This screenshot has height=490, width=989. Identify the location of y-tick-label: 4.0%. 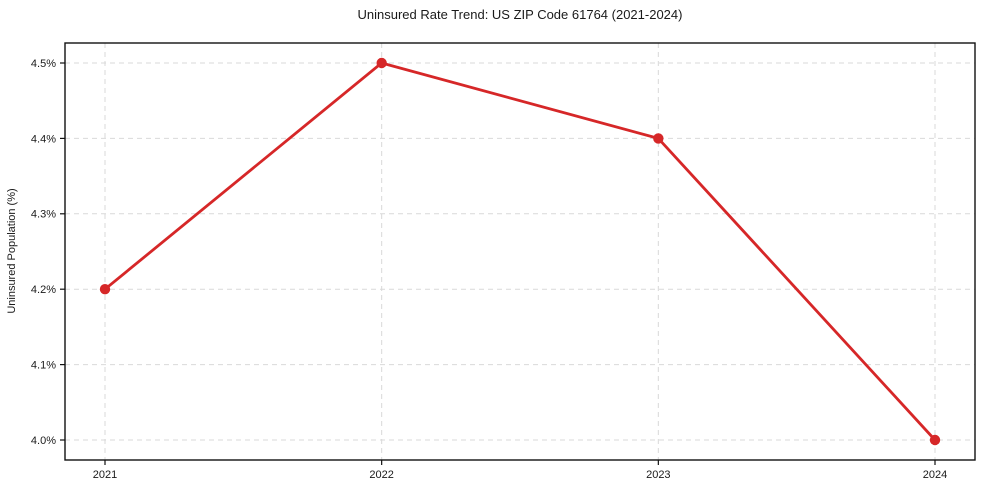
(43, 441).